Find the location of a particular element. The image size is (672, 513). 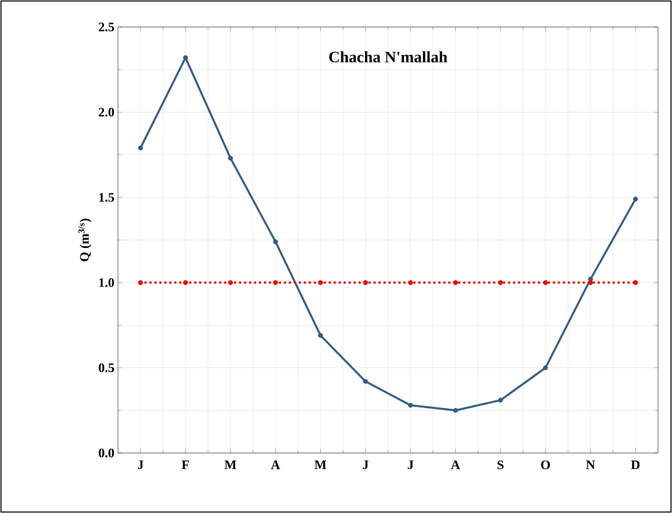

y-axis-title: Q (m$^{3/s}$) is located at coordinates (85, 240).